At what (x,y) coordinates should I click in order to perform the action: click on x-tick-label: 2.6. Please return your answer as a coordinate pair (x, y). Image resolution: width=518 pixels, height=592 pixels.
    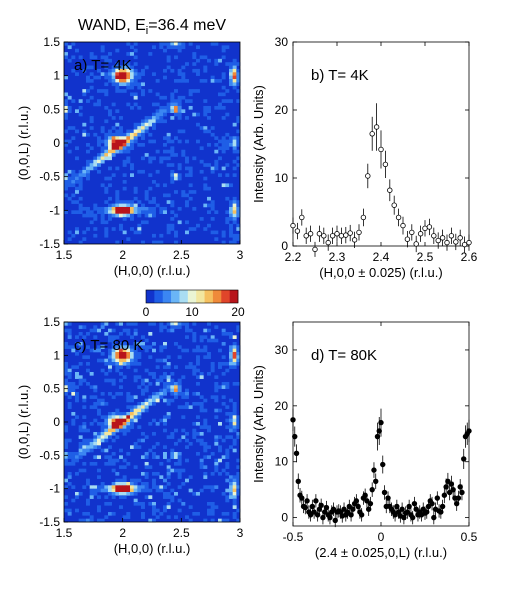
    Looking at the image, I should click on (469, 257).